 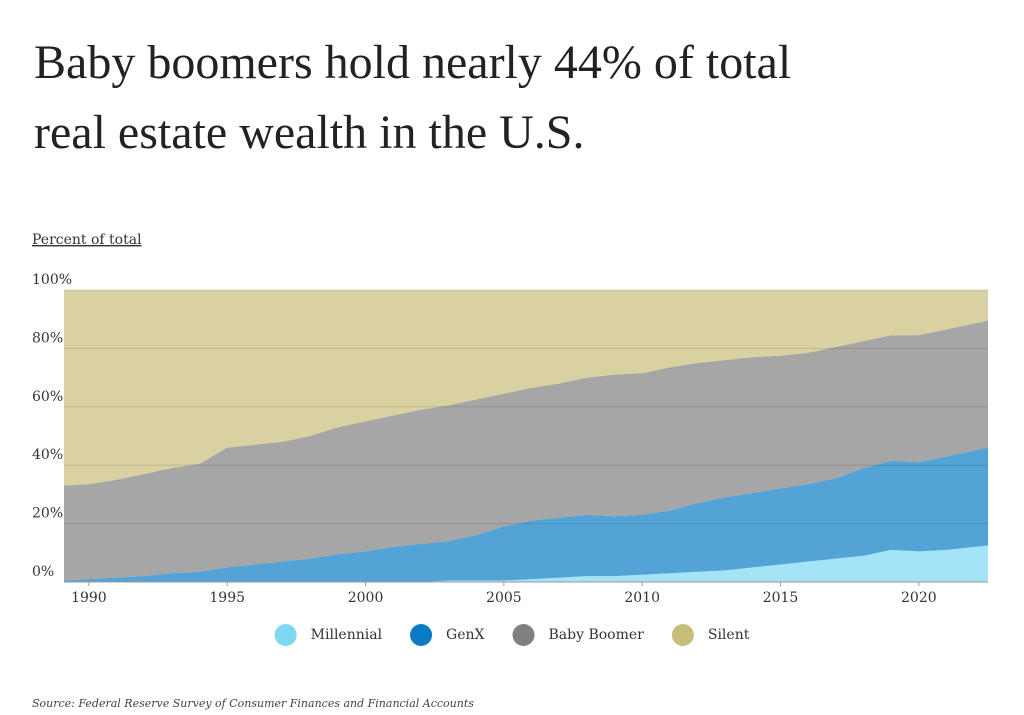 I want to click on x-tick-label: 1995, so click(x=227, y=598).